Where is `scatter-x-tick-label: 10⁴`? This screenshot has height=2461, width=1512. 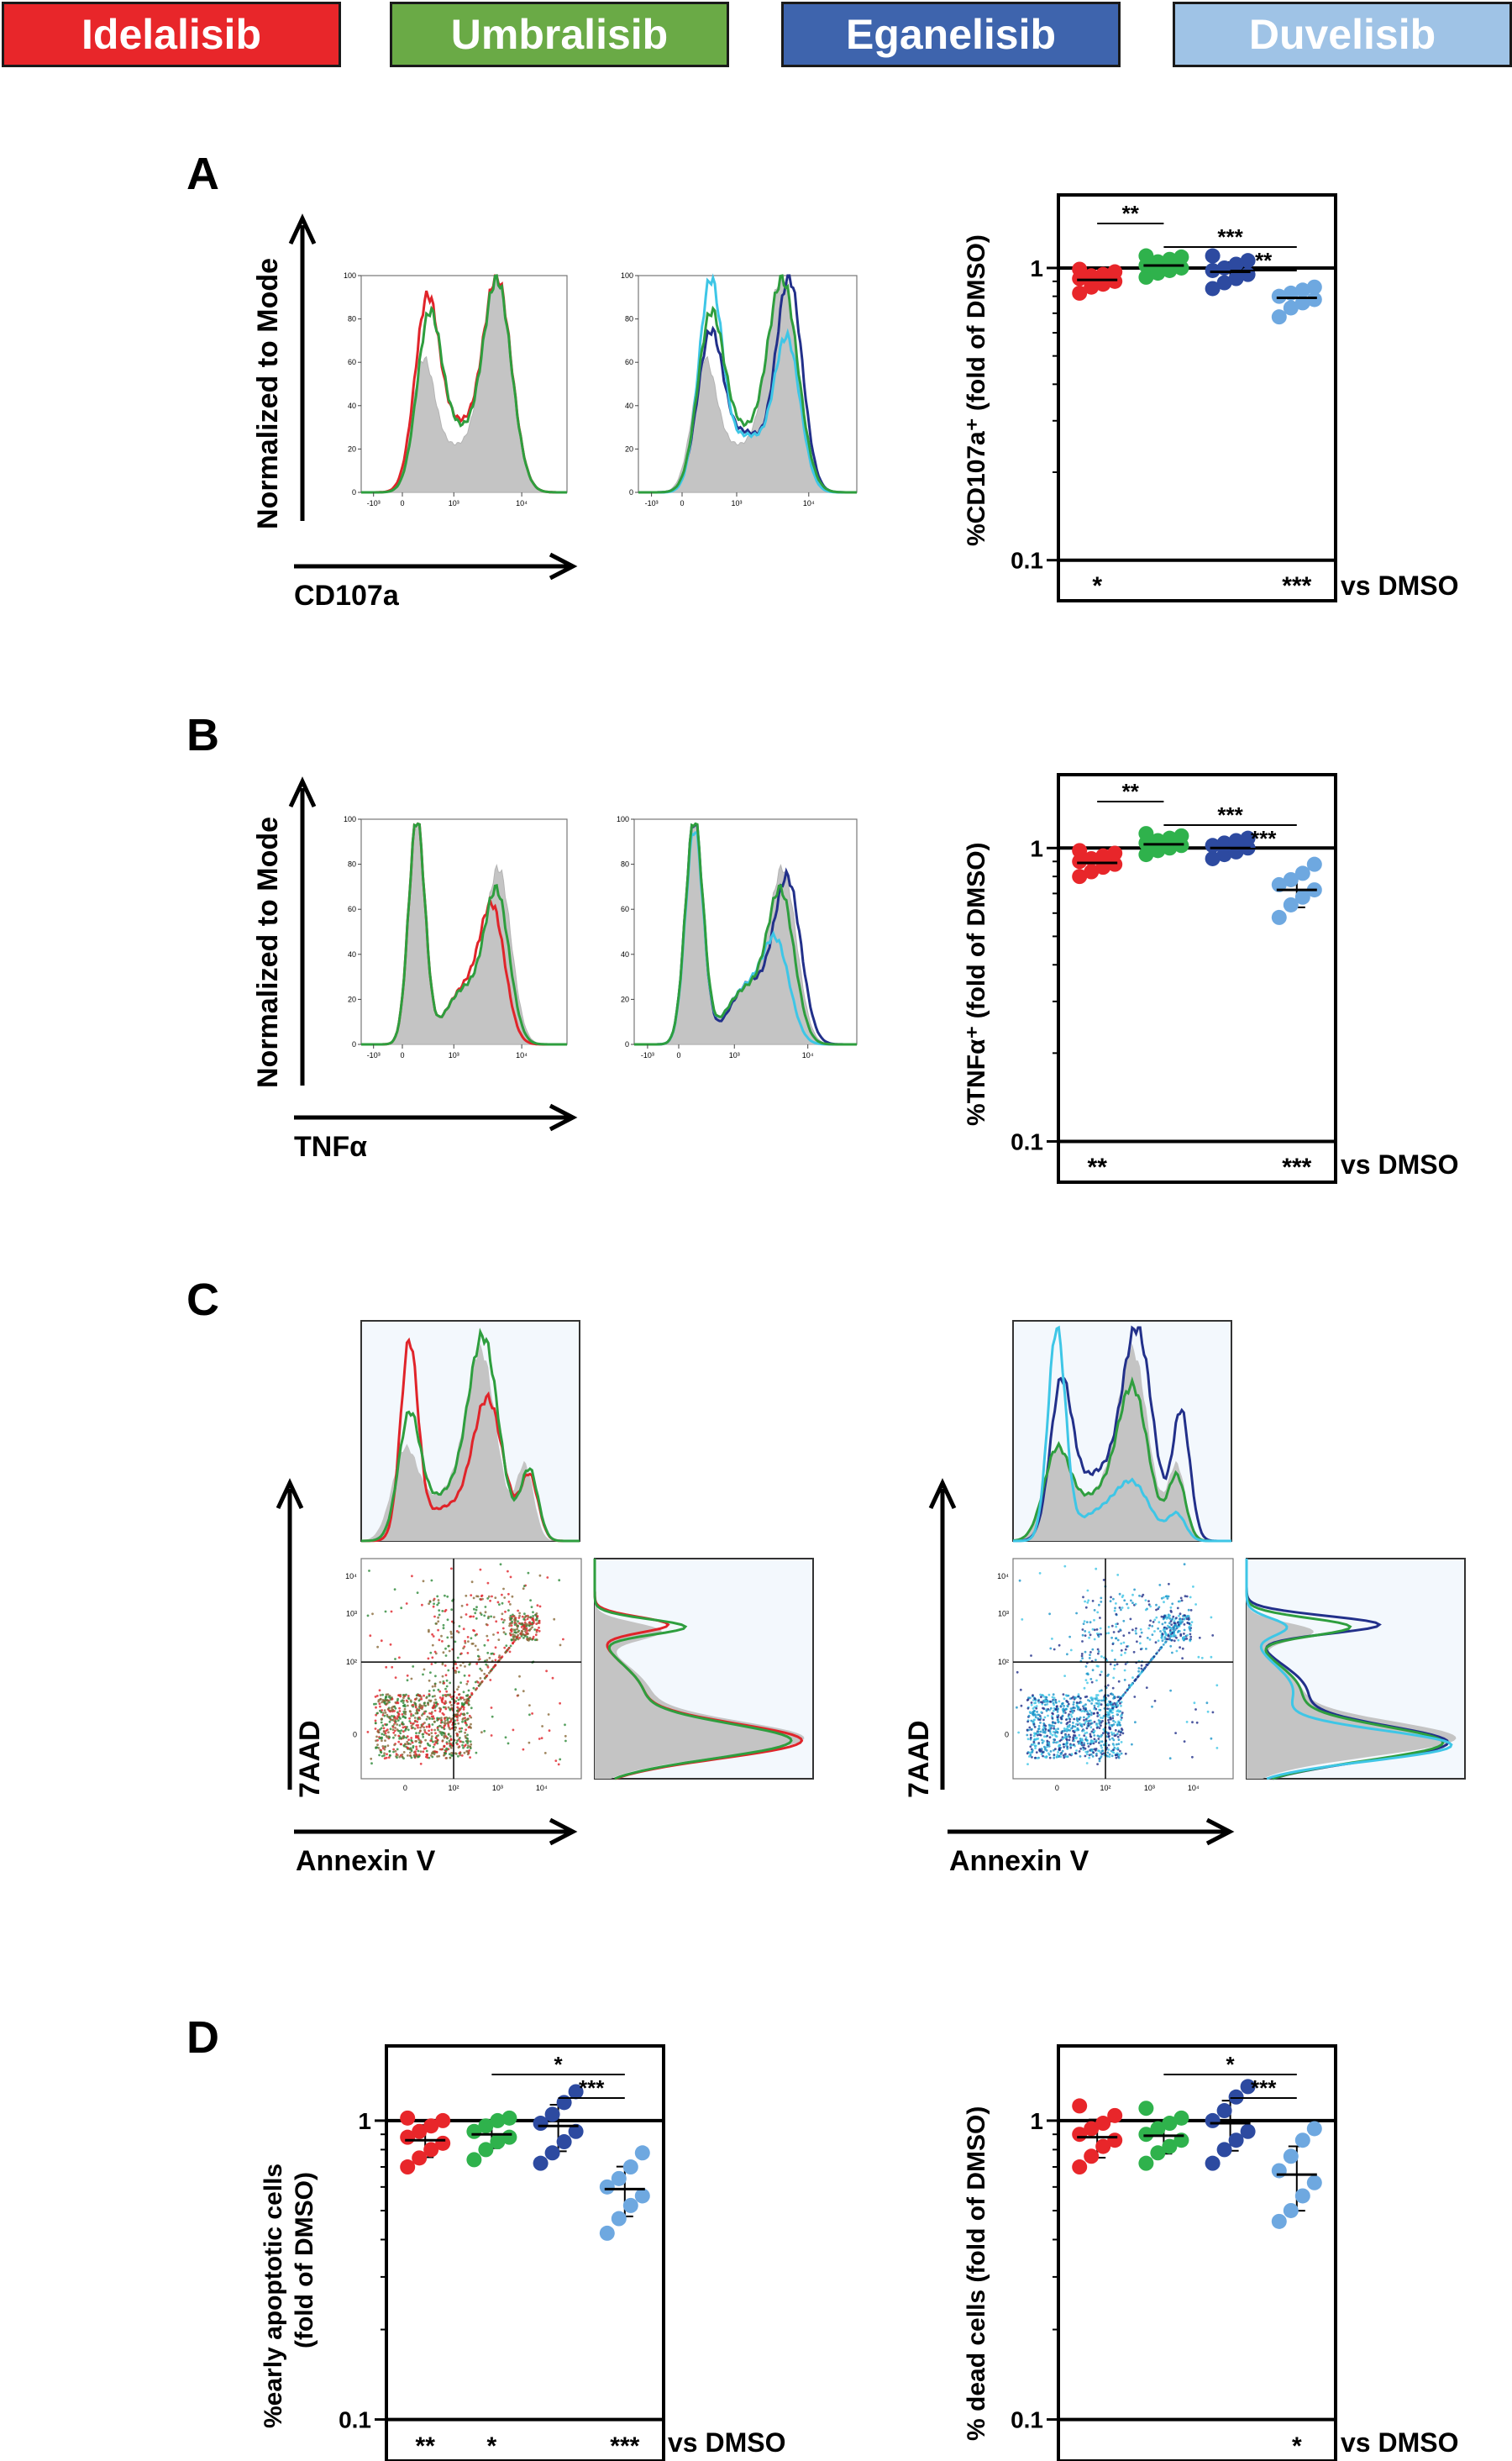
scatter-x-tick-label: 10⁴ is located at coordinates (1194, 1788).